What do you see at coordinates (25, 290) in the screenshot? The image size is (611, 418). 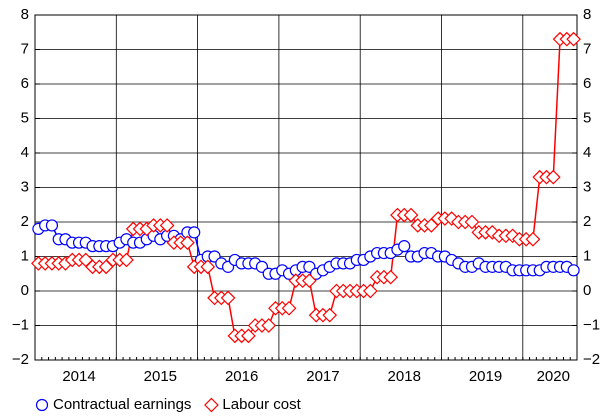 I see `y-tick-label: 0` at bounding box center [25, 290].